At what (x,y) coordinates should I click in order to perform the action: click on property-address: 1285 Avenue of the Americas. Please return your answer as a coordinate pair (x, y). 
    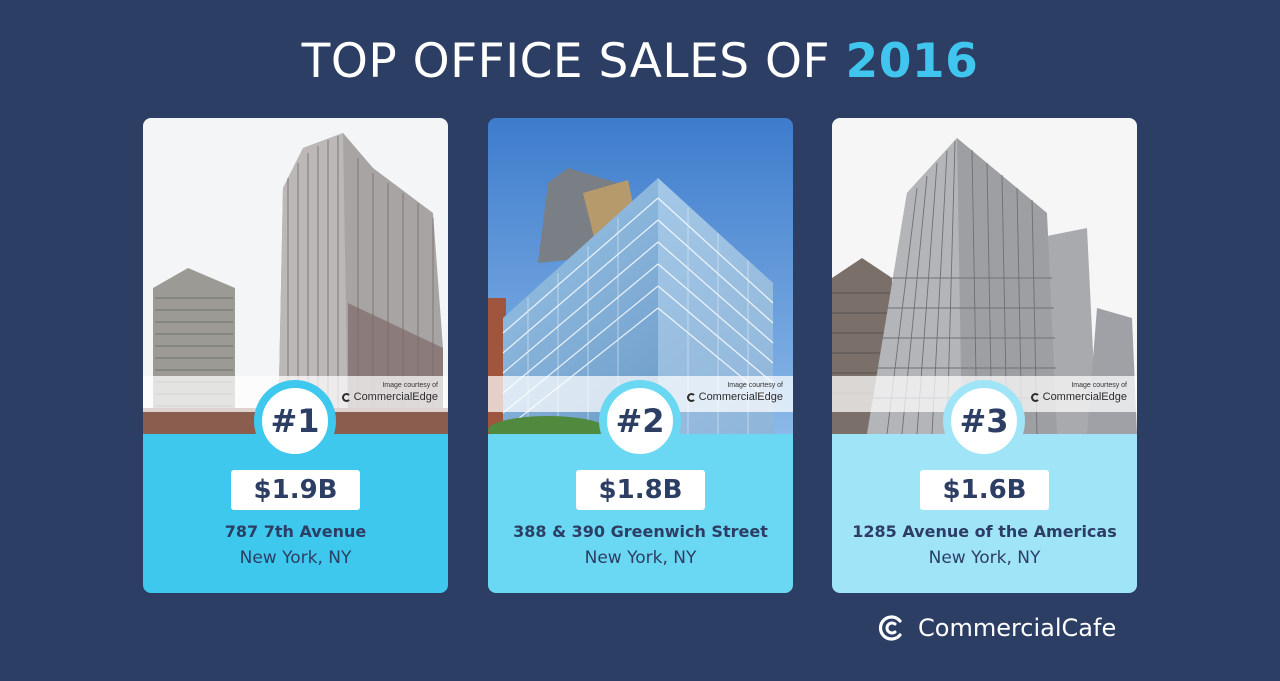
    Looking at the image, I should click on (984, 531).